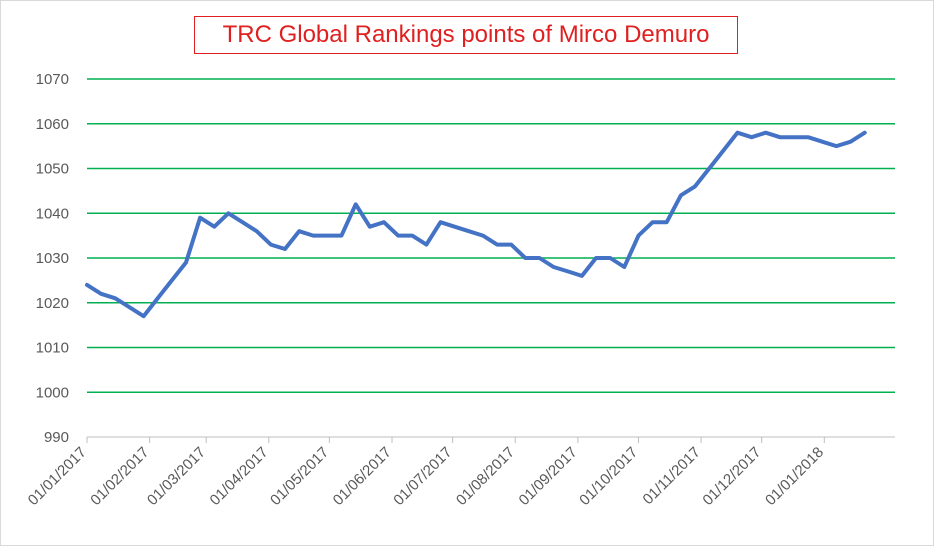 This screenshot has width=934, height=546. What do you see at coordinates (490, 439) in the screenshot?
I see `x-axis` at bounding box center [490, 439].